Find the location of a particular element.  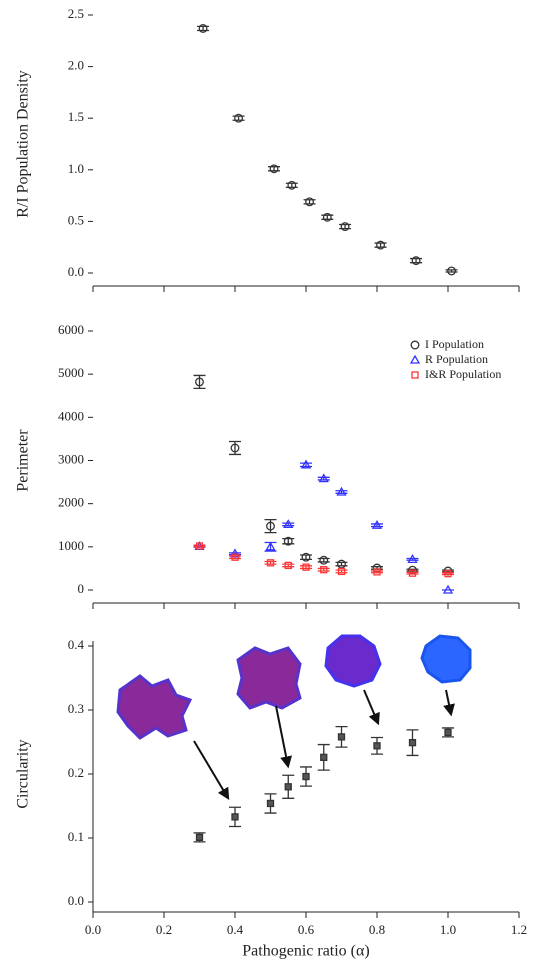

y-tick-label: 1.0 is located at coordinates (76, 168).